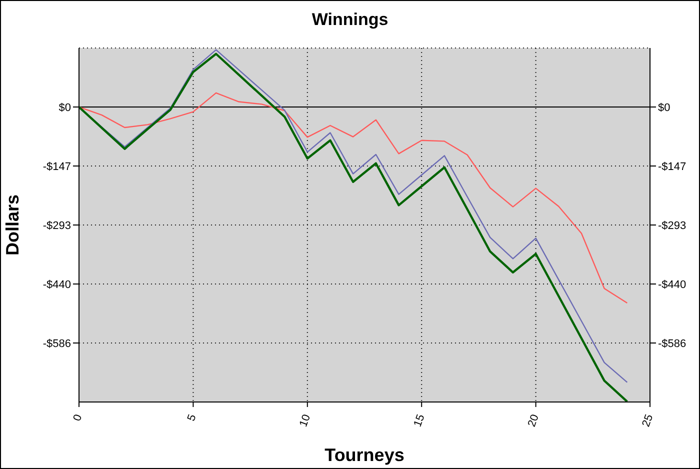  What do you see at coordinates (56, 226) in the screenshot?
I see `y-tick-label: -$293` at bounding box center [56, 226].